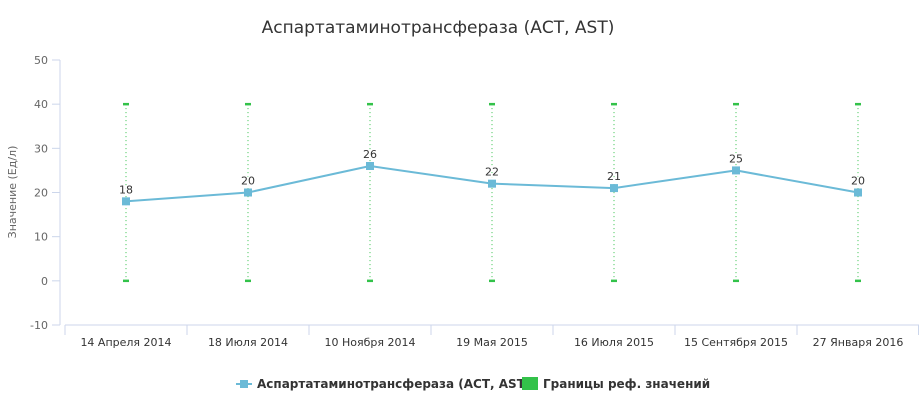 Image resolution: width=919 pixels, height=409 pixels. I want to click on x-tick-label: 18 Июля 2014, so click(248, 342).